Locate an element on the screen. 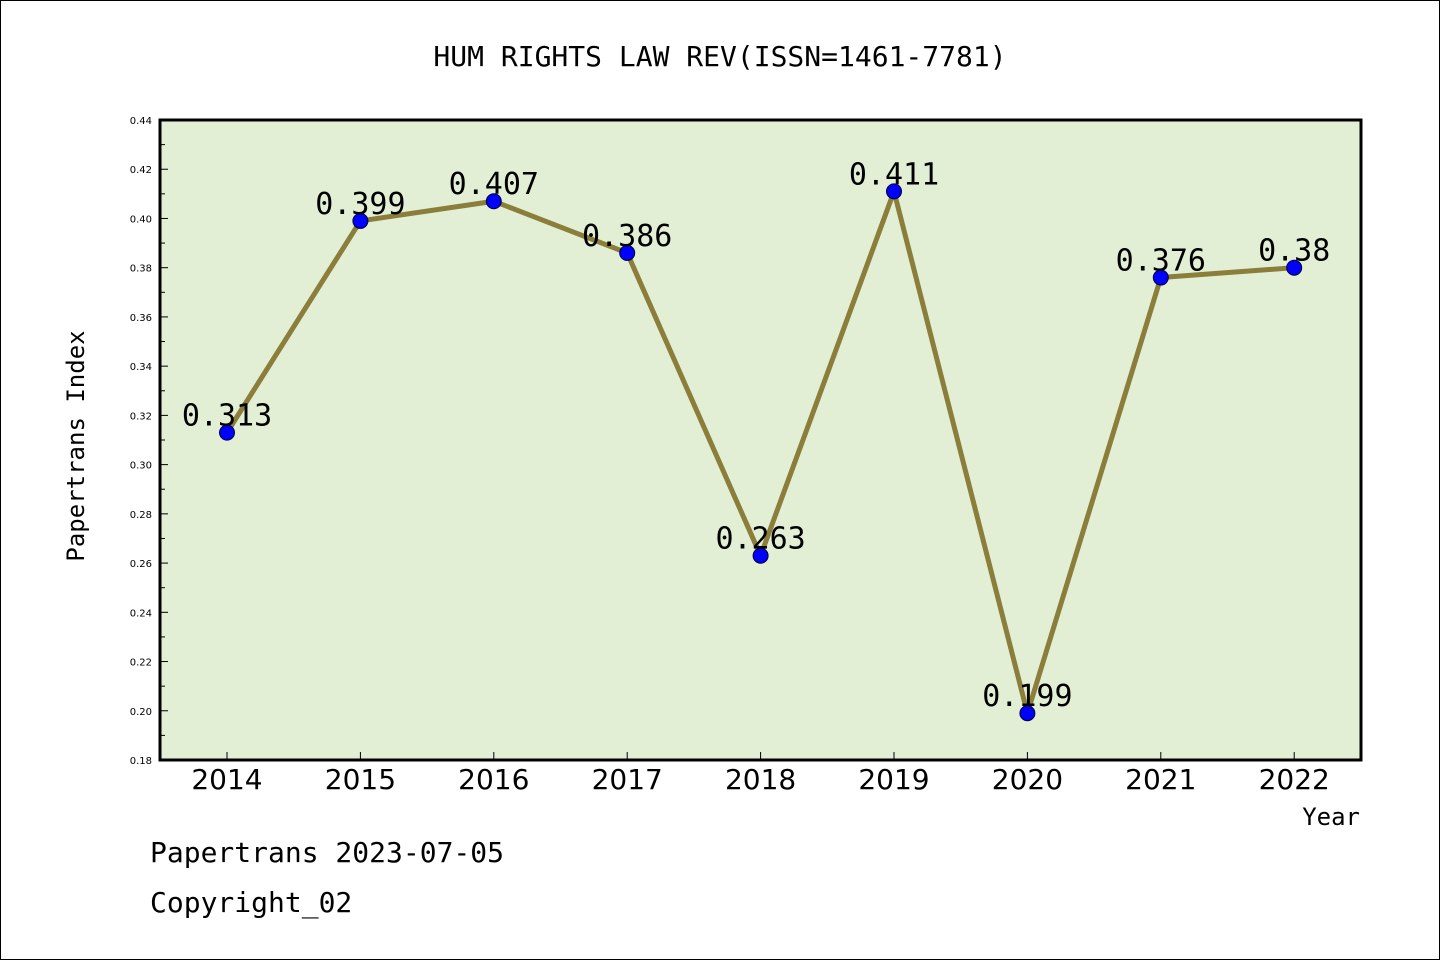 This screenshot has height=960, width=1440. y-axis-title: Papertrans Index is located at coordinates (76, 445).